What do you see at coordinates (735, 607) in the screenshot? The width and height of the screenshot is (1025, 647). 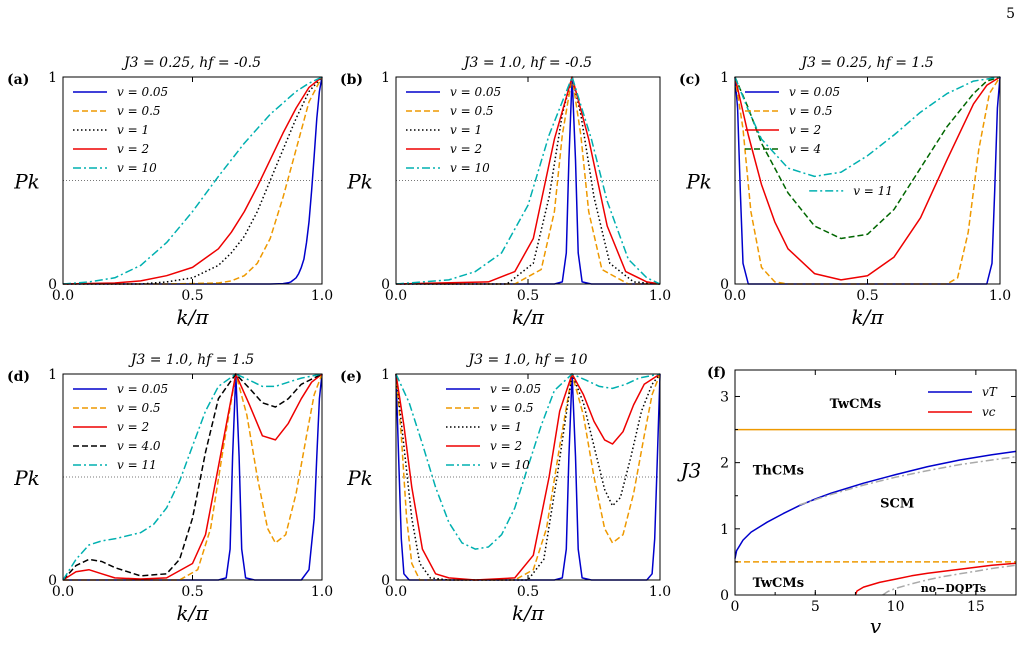 I see `x-tick-label: 0` at bounding box center [735, 607].